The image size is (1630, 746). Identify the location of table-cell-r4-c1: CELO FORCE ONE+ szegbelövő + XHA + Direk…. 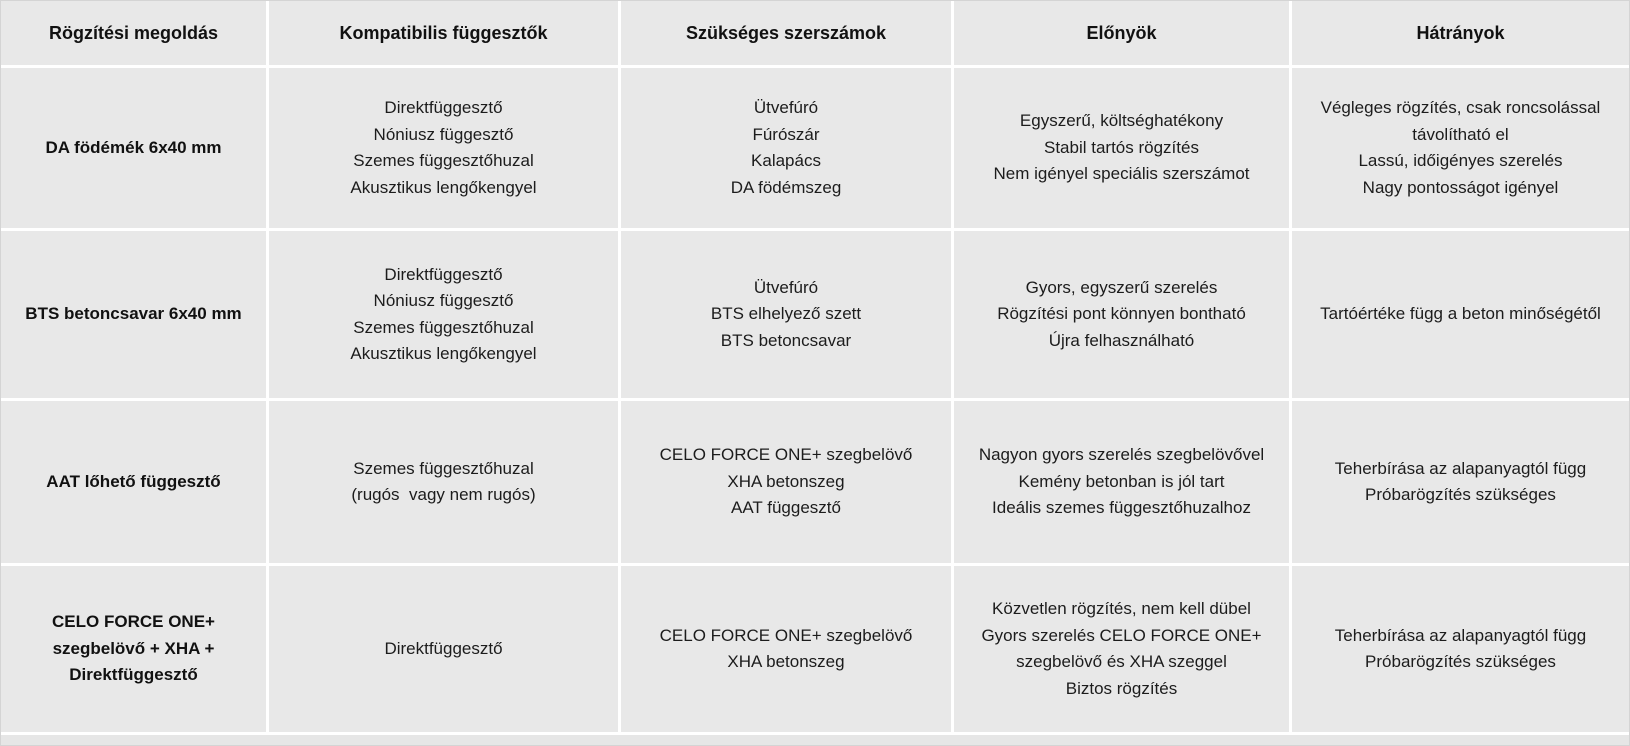
(133, 649).